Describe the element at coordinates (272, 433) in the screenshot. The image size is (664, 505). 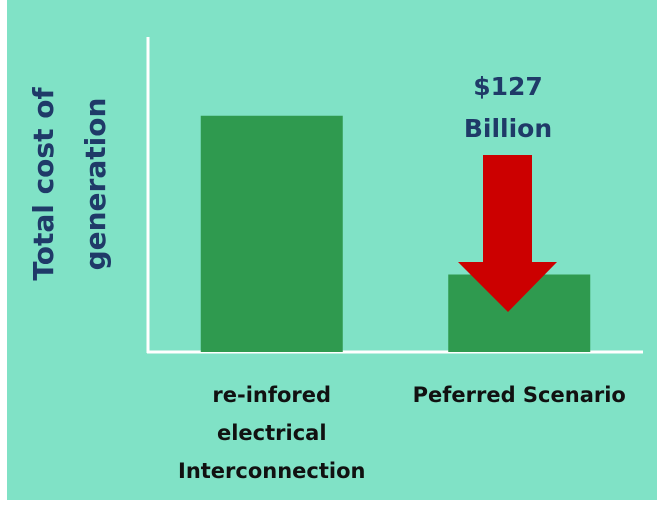
I see `x-tick-label: re-infored electrical Interconnection` at that location.